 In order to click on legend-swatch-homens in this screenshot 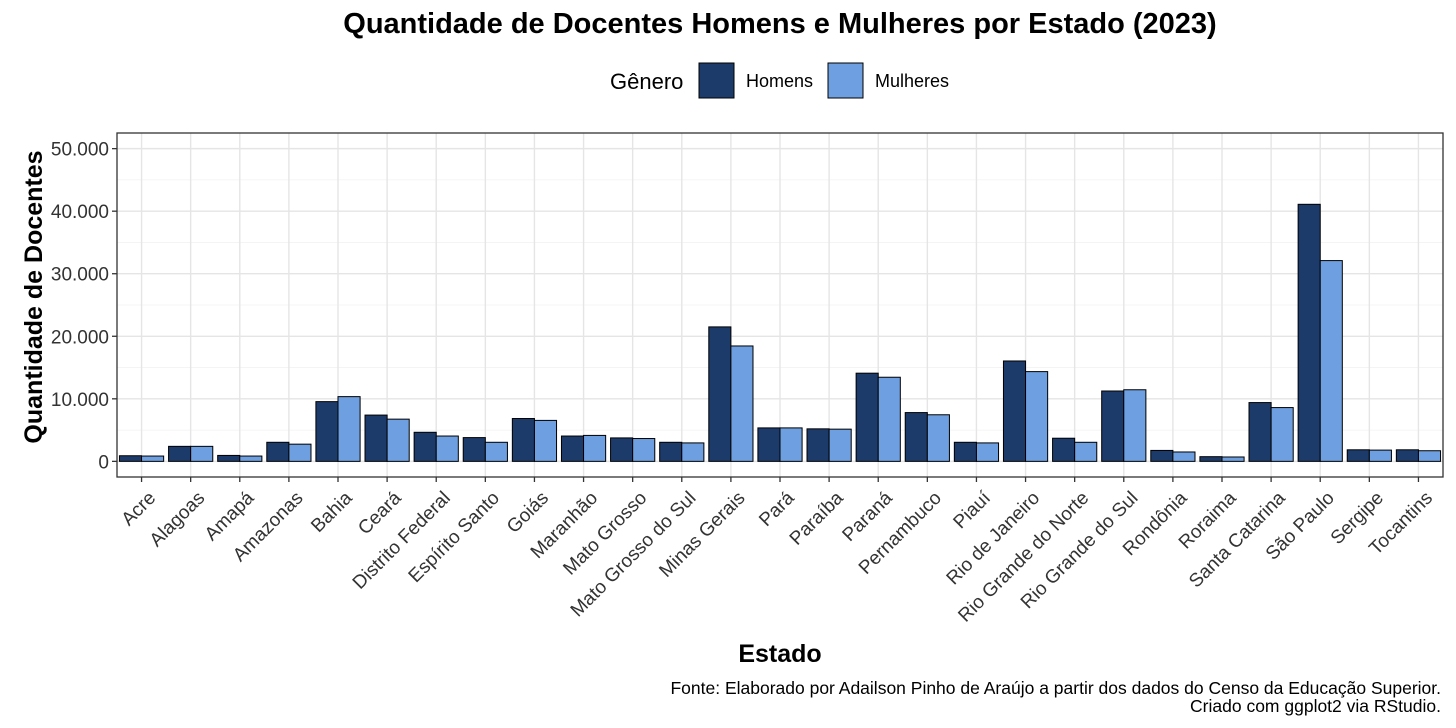, I will do `click(716, 80)`.